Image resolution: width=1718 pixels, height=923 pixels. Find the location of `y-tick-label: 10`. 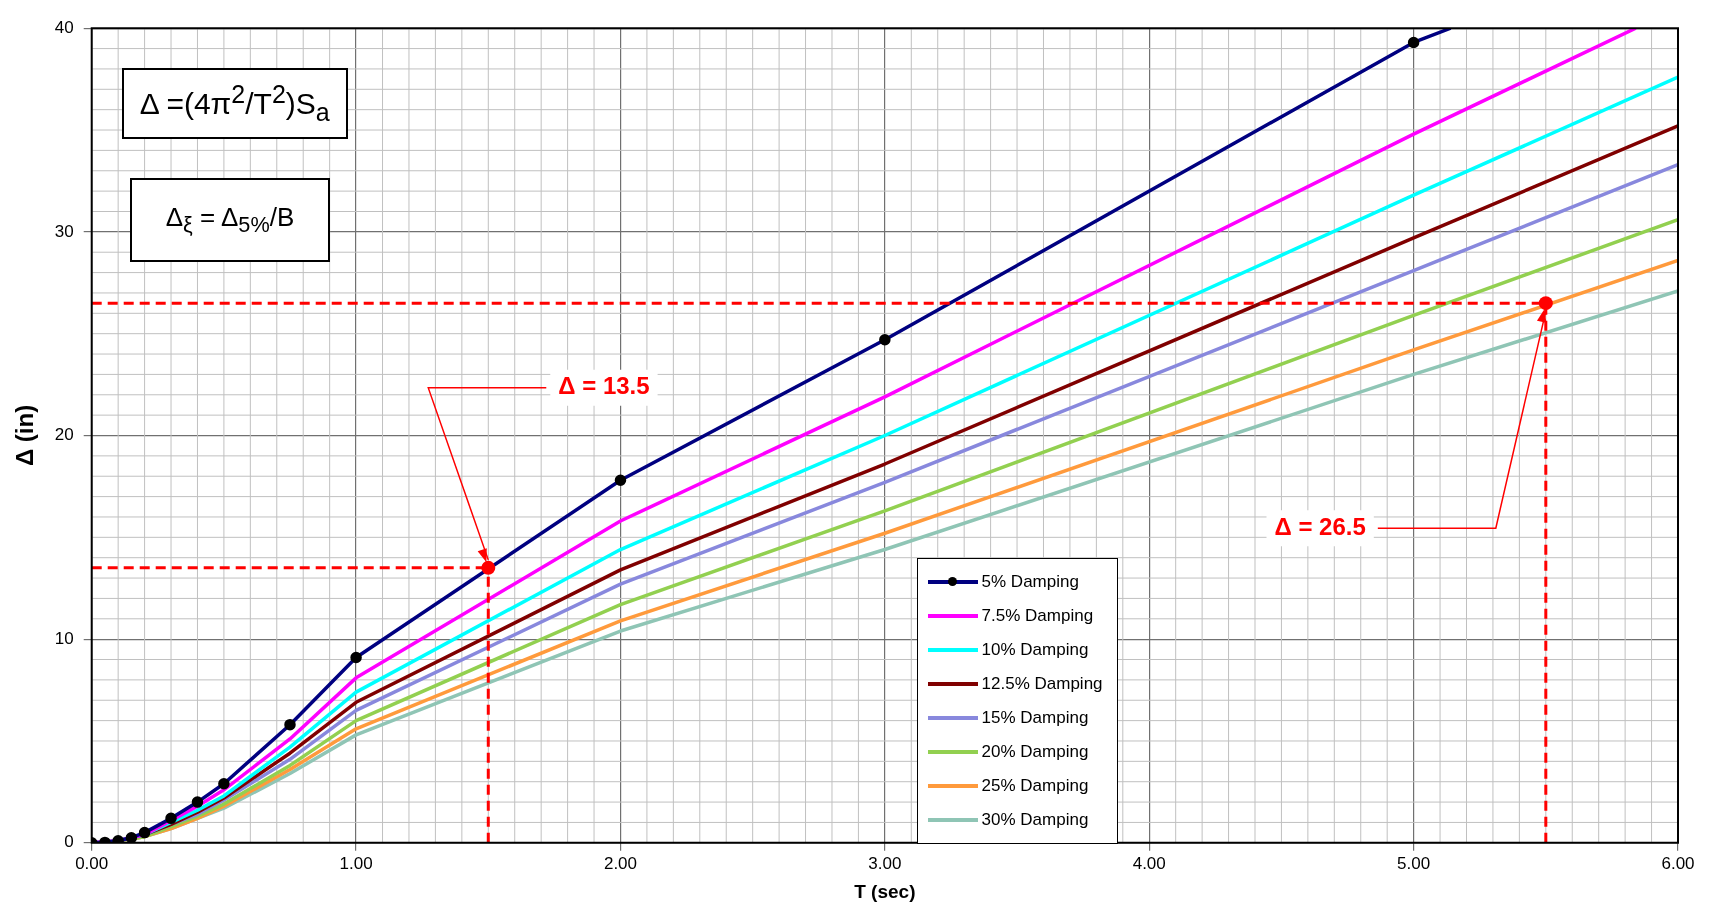

y-tick-label: 10 is located at coordinates (64, 638).